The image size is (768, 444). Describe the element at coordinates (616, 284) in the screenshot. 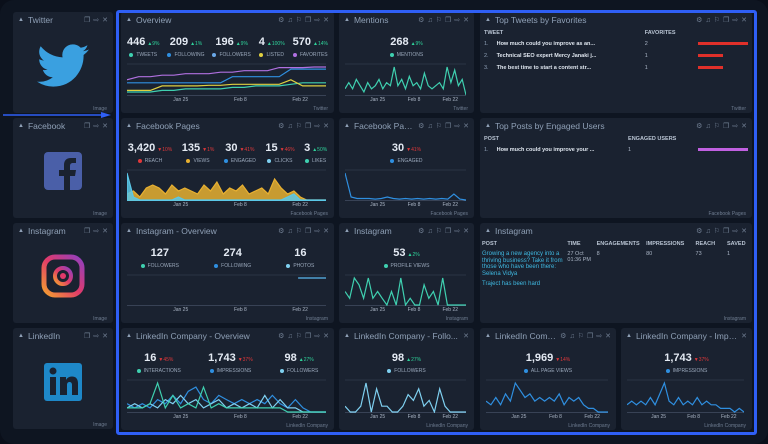

I see `table-row: Traject has been hard` at that location.